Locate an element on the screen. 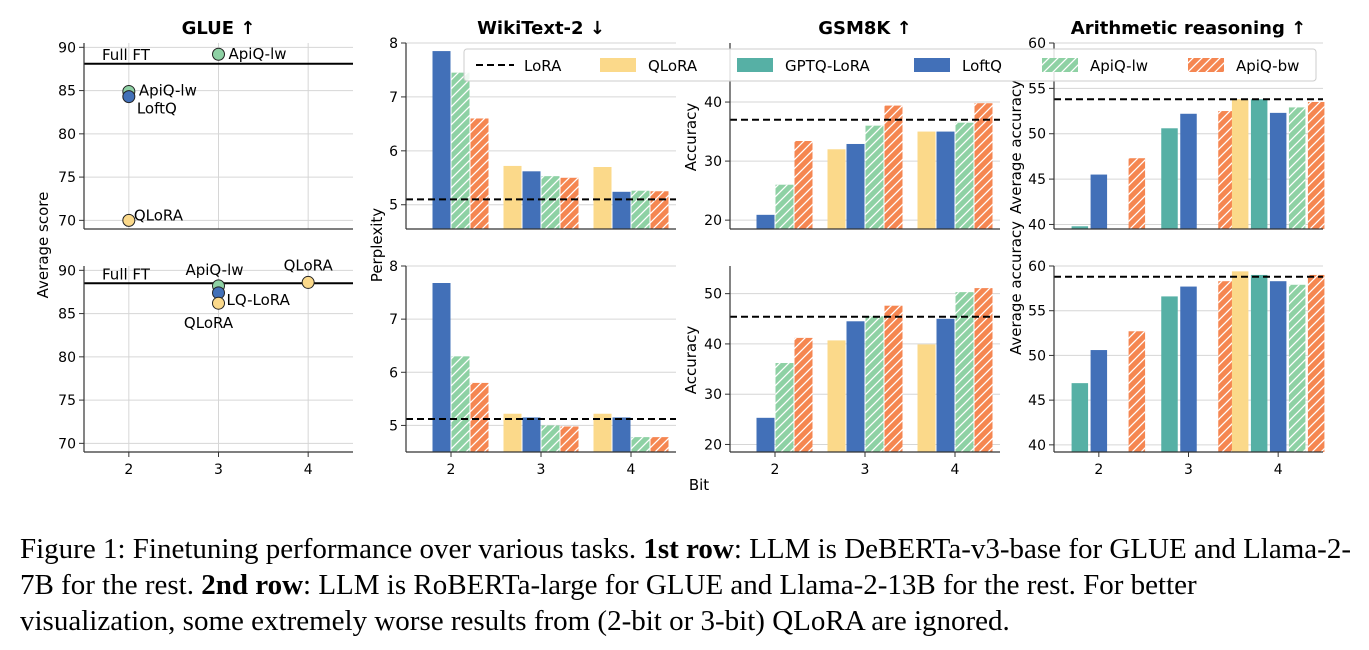  legend-entry-qlora: QLoRA is located at coordinates (649, 66).